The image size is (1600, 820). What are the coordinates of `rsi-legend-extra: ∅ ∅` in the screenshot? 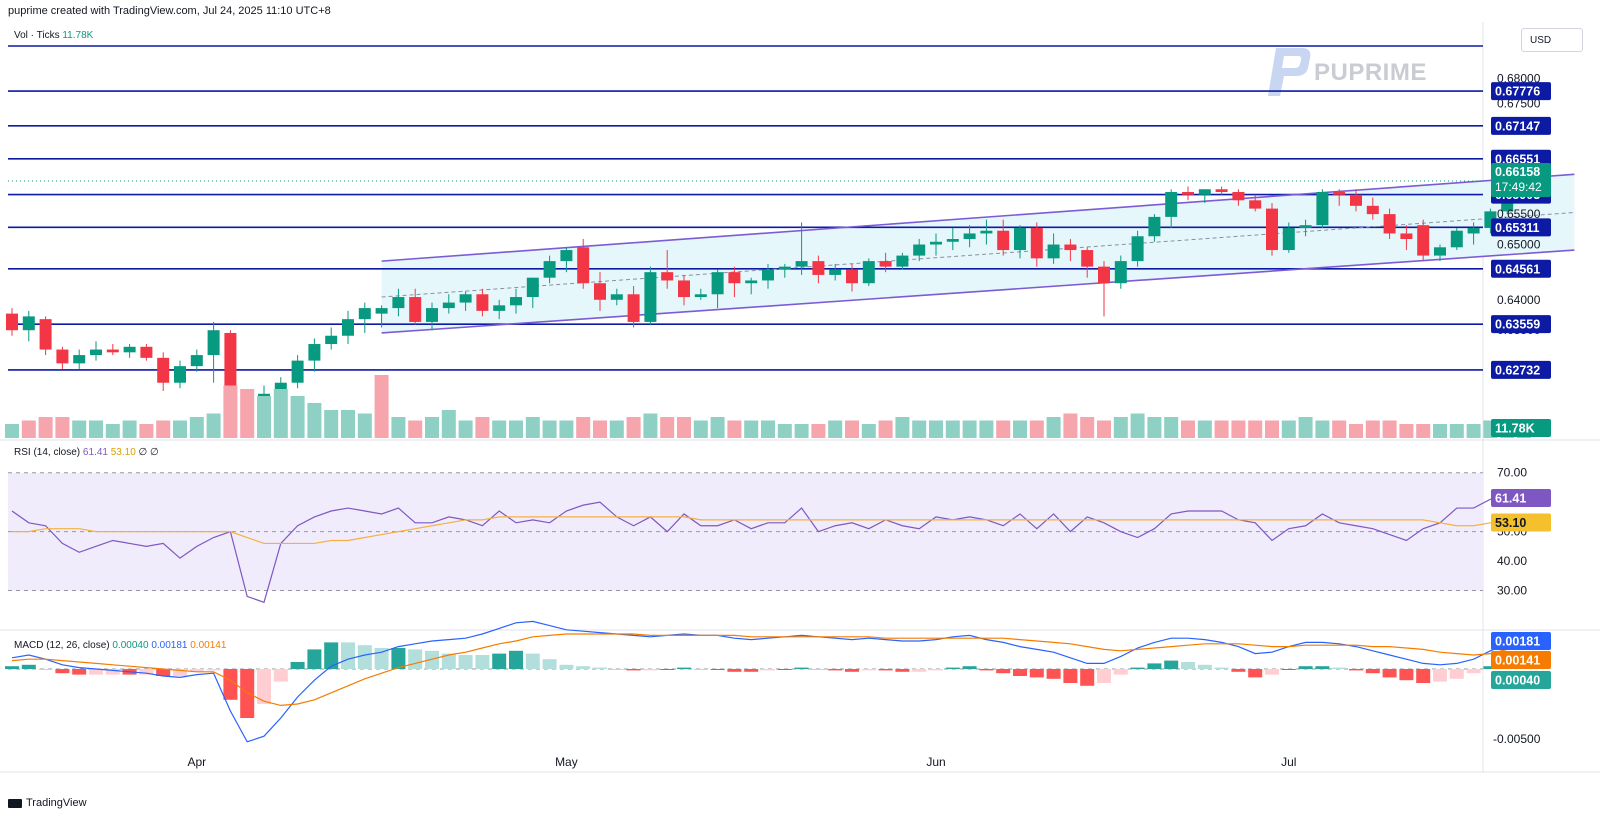 It's located at (148, 452).